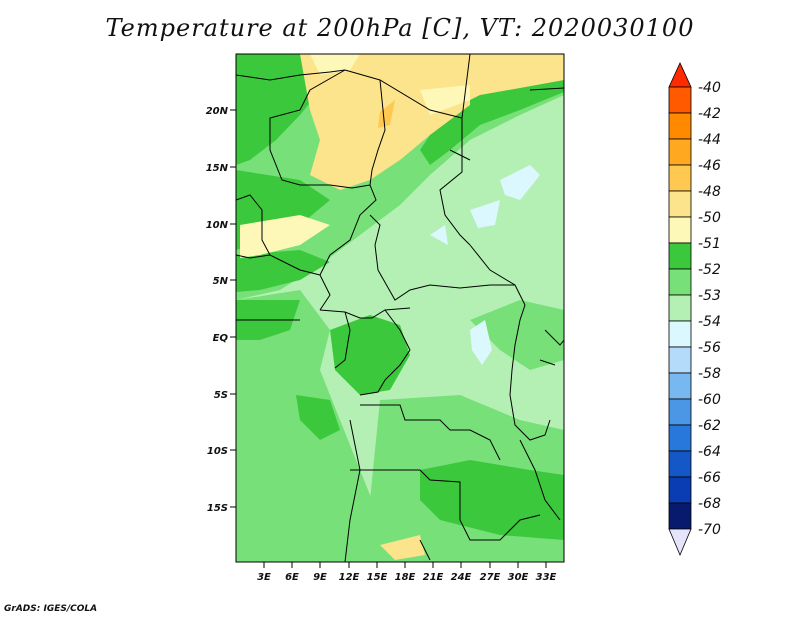 The height and width of the screenshot is (618, 800). I want to click on lat-label: 5S, so click(221, 395).